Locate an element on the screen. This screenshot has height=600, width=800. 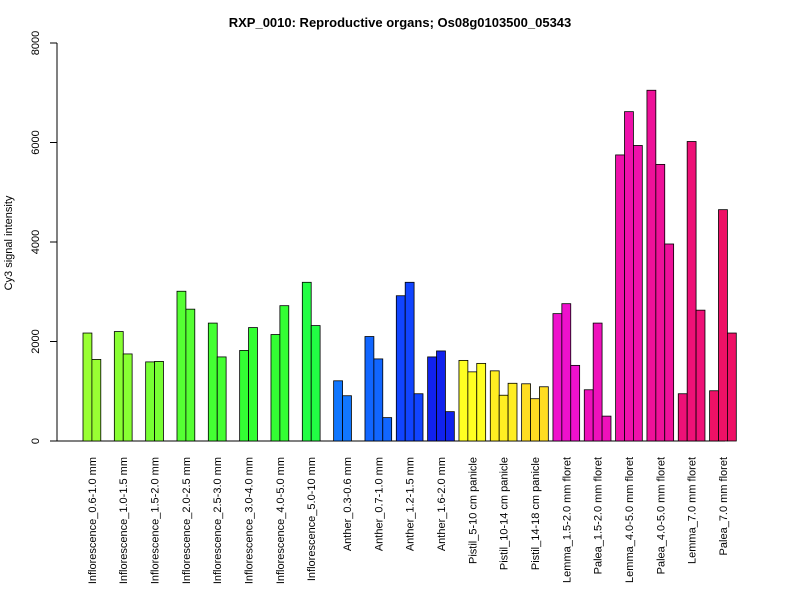
x-category-label: Palea_1.5-2.0 mm floret is located at coordinates (599, 515).